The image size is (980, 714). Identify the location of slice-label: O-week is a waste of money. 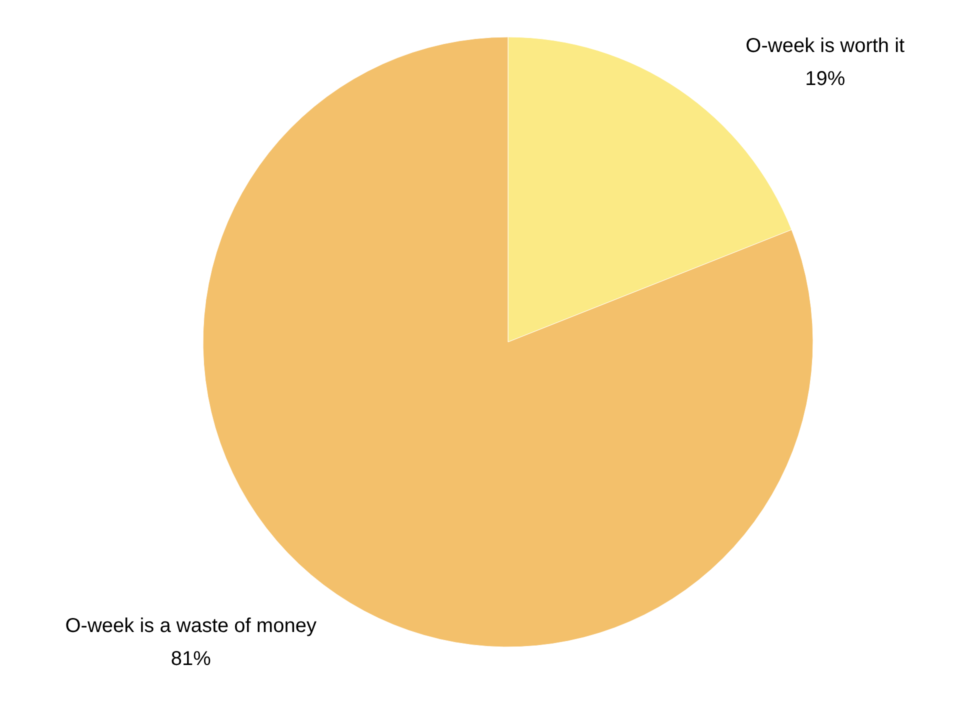
(190, 626).